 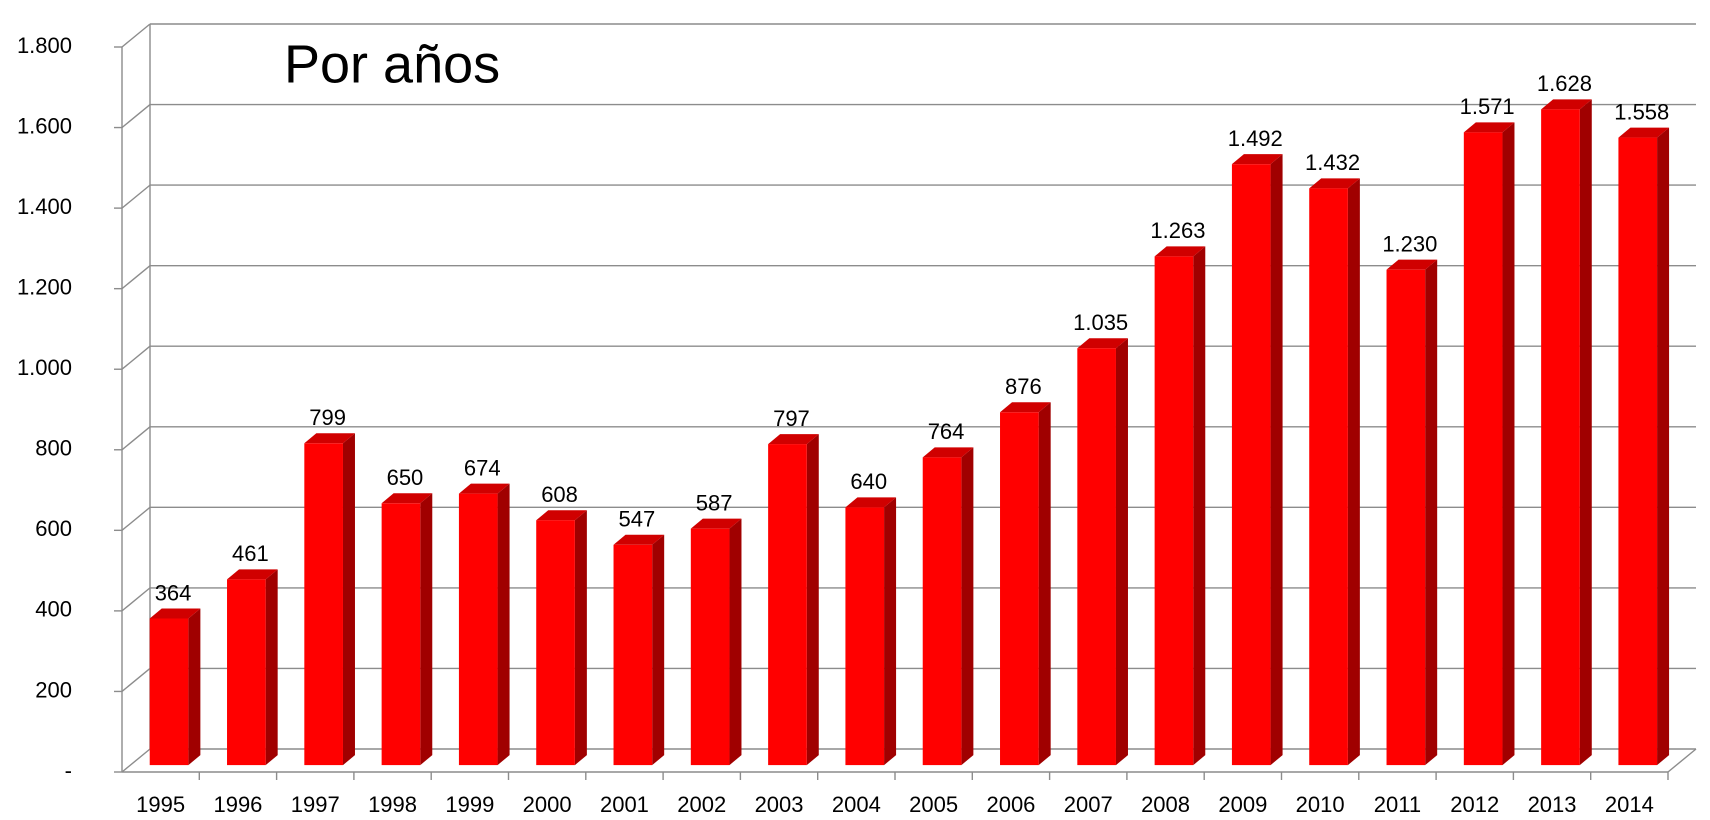 I want to click on y-tick-label: 1.000, so click(x=44, y=367).